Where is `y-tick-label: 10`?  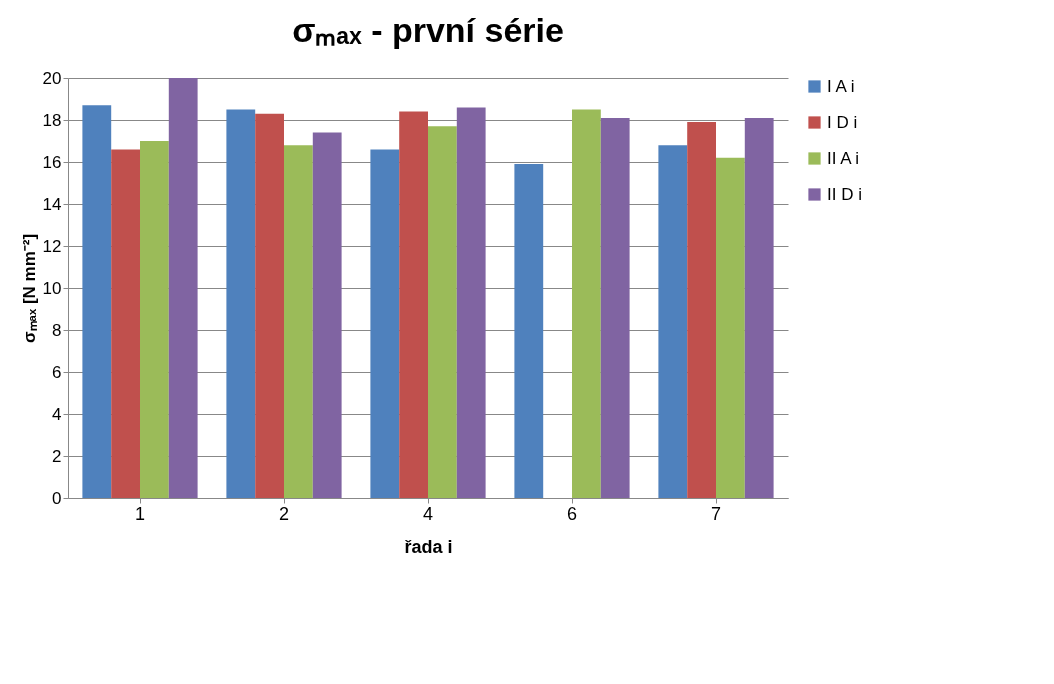
y-tick-label: 10 is located at coordinates (52, 288).